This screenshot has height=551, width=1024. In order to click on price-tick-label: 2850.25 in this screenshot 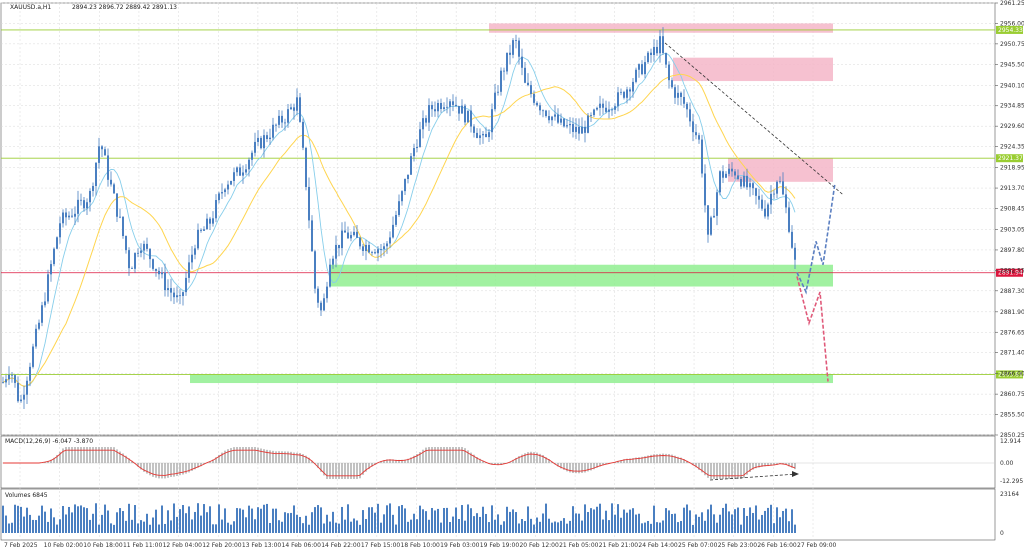, I will do `click(1012, 435)`.